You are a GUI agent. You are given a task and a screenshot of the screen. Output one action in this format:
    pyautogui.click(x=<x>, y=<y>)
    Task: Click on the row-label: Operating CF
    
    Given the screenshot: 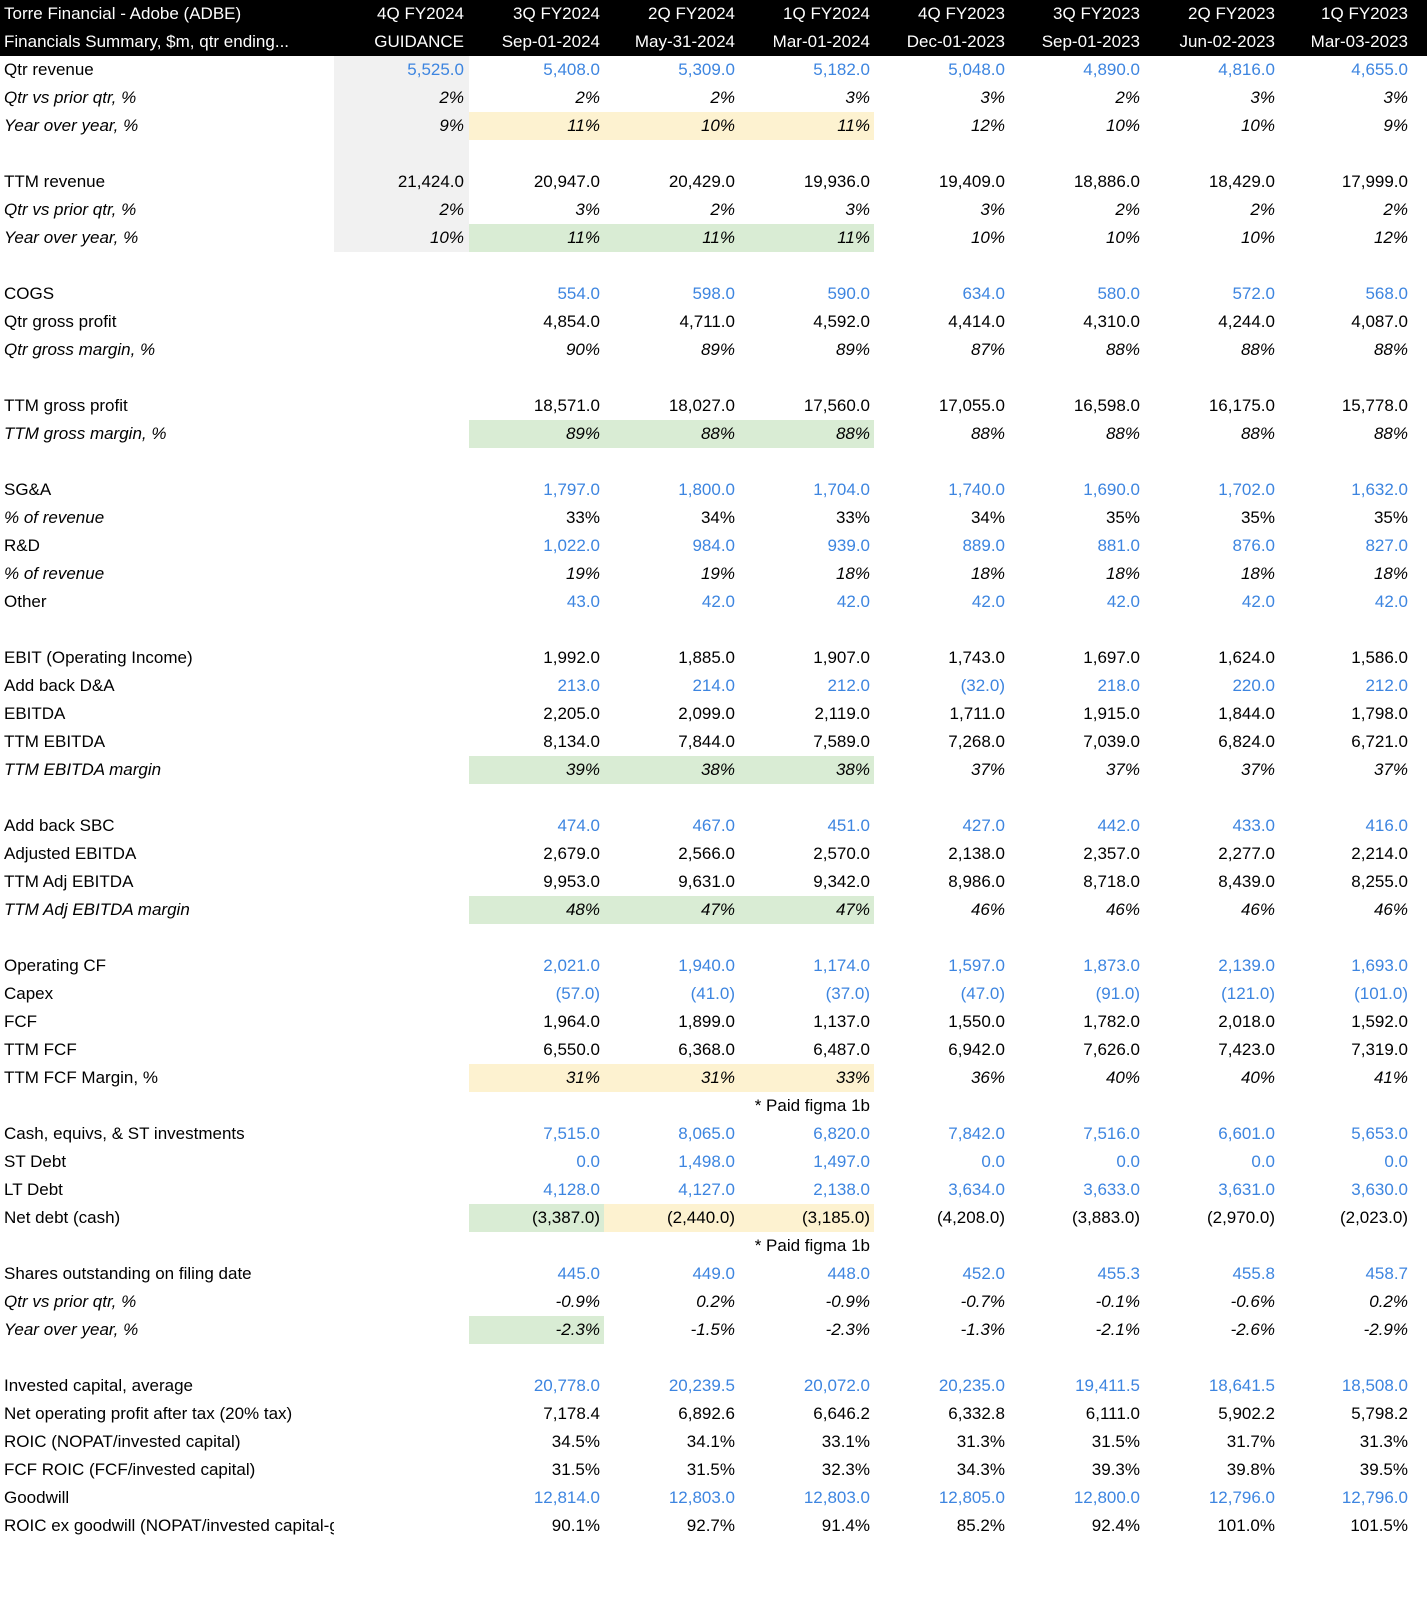 What is the action you would take?
    pyautogui.click(x=55, y=965)
    